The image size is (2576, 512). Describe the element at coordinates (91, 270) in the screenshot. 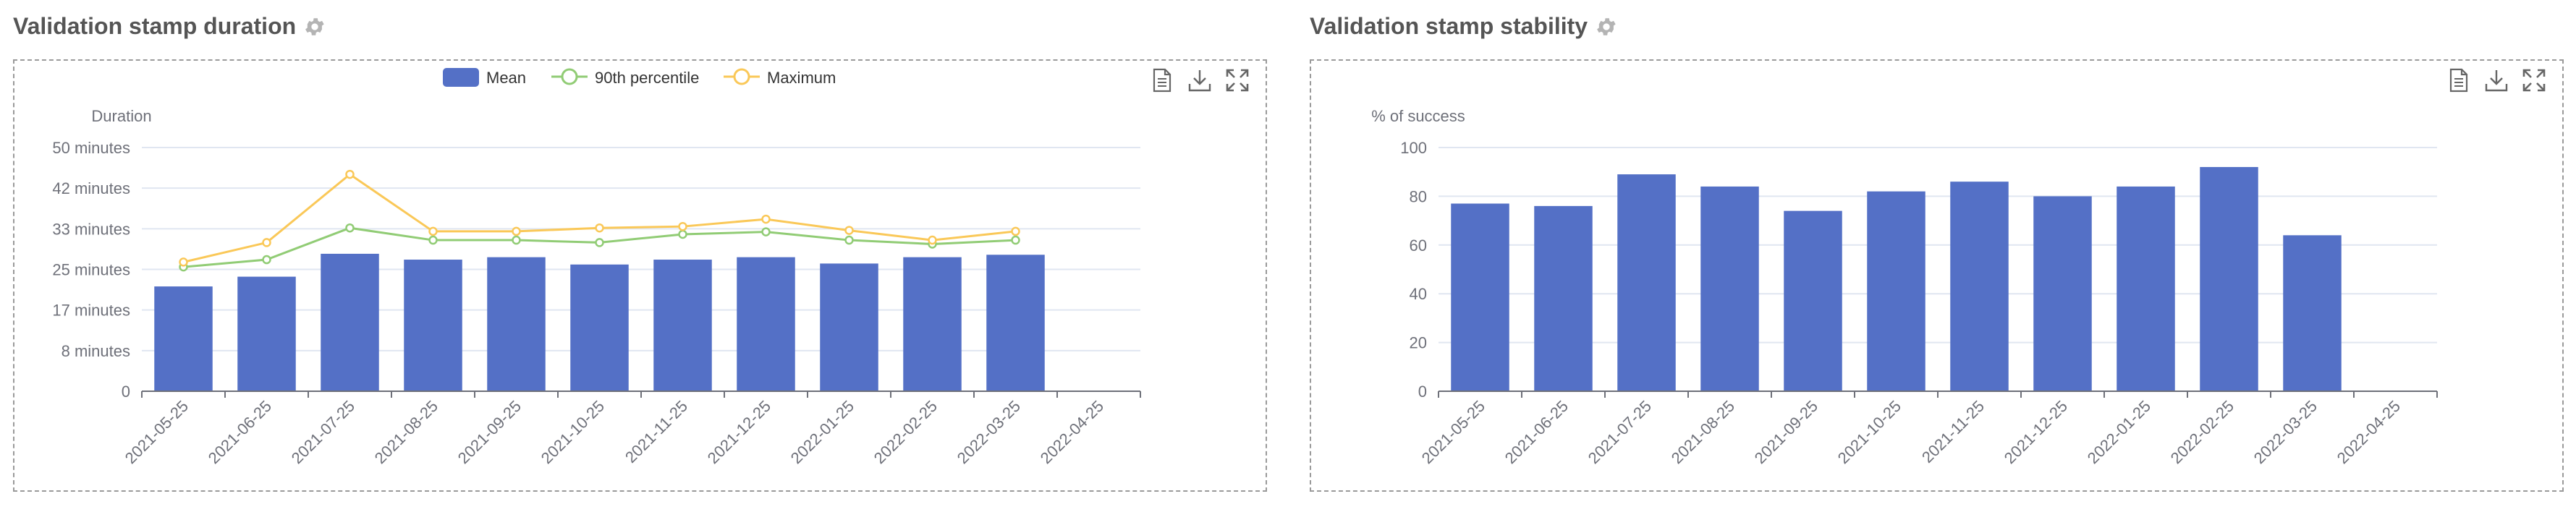

I see `y-tick-label: 25 minutes` at that location.